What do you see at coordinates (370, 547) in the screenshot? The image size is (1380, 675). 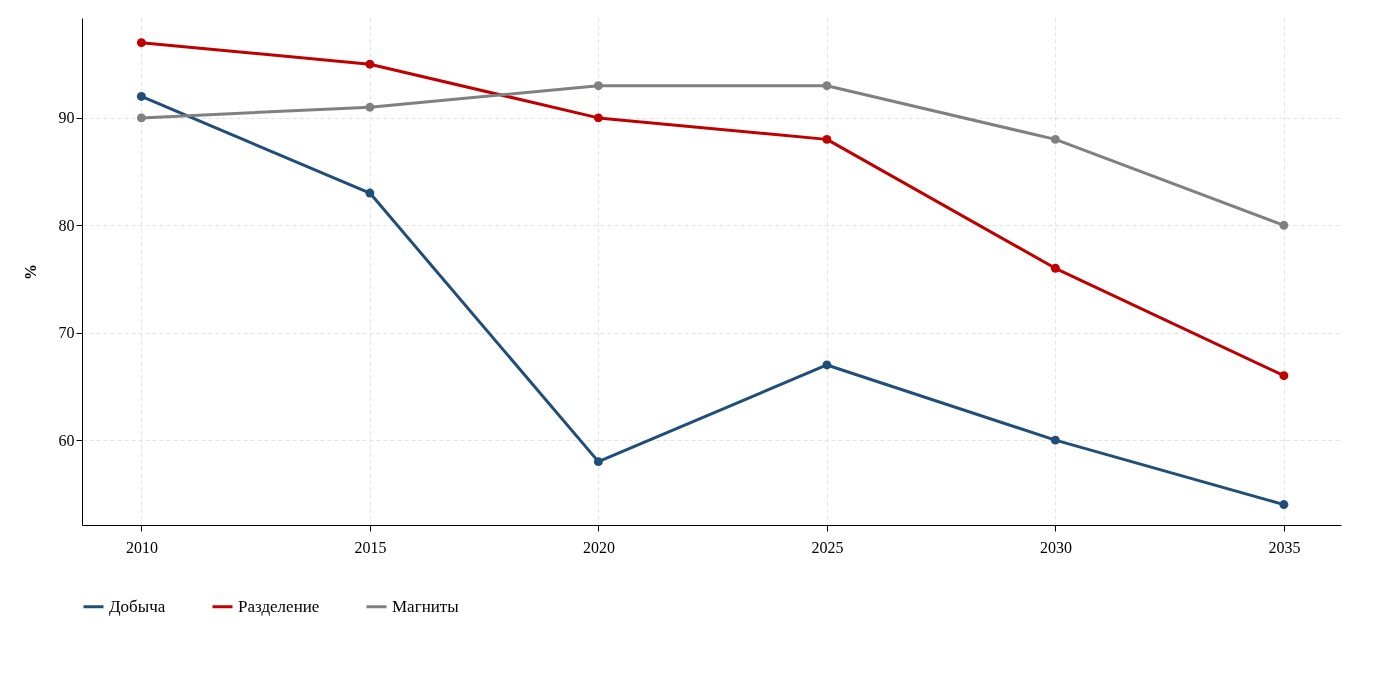 I see `x-tick-label: 2015` at bounding box center [370, 547].